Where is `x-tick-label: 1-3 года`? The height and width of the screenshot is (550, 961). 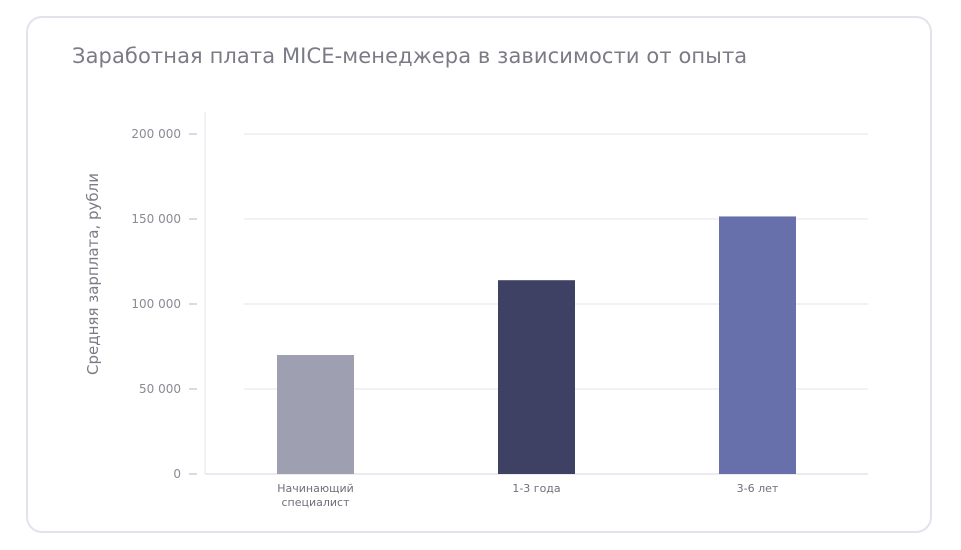
x-tick-label: 1-3 года is located at coordinates (536, 488).